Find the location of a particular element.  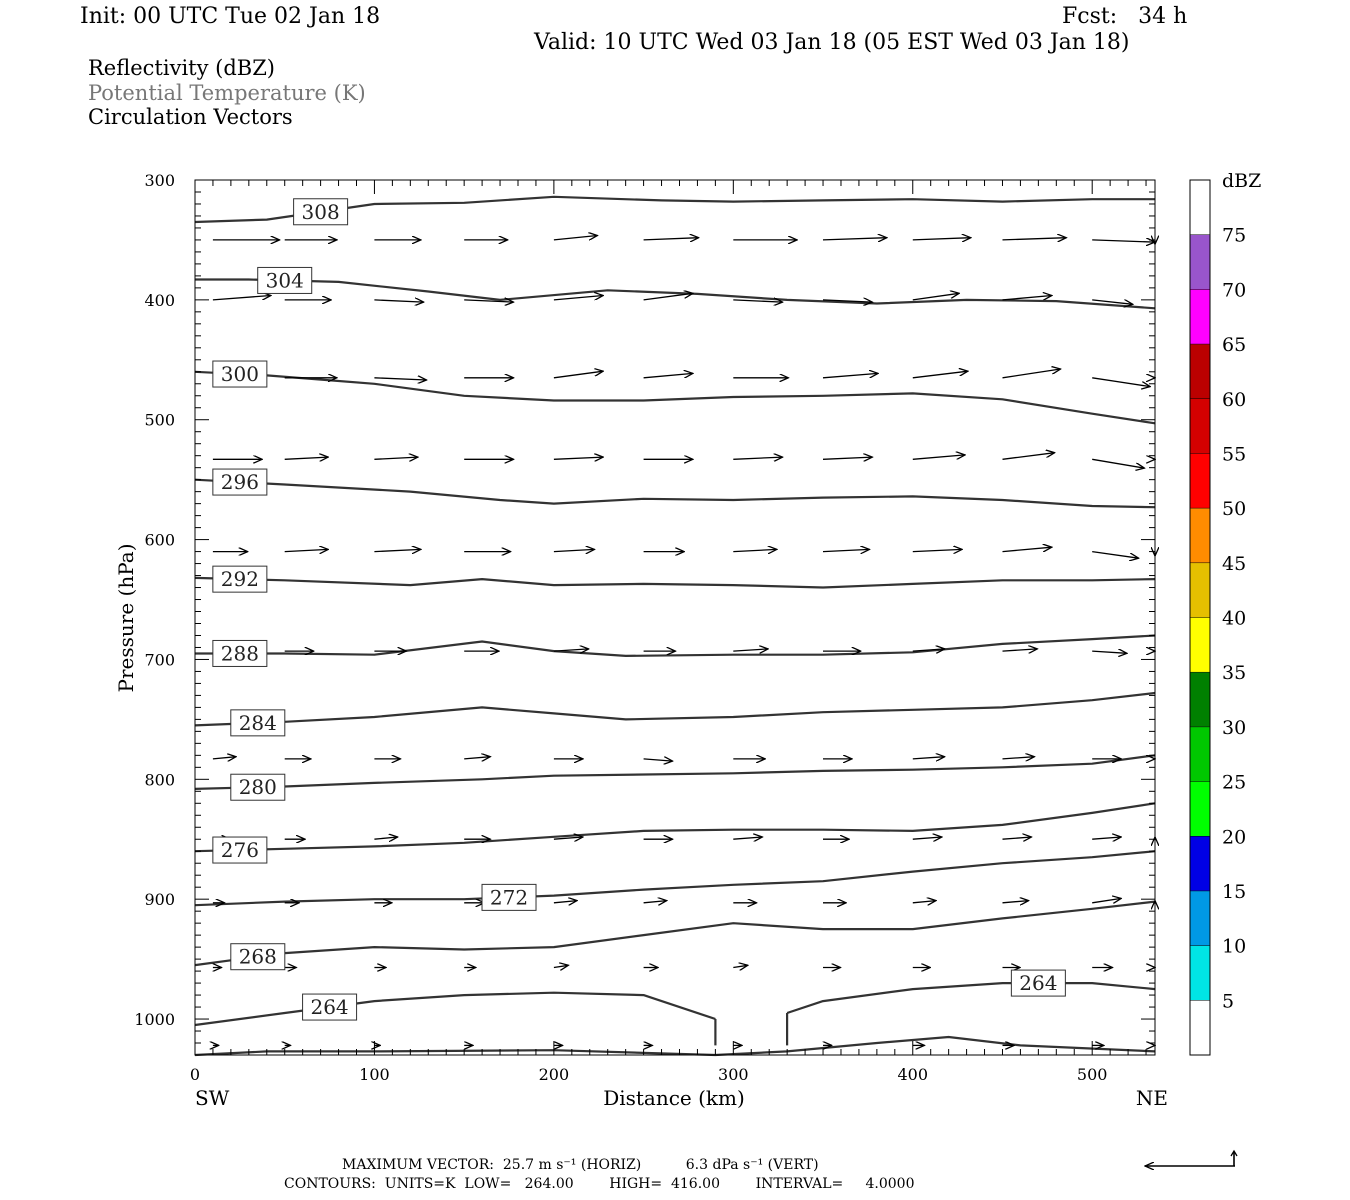

y-tick-label: 300 is located at coordinates (159, 180).